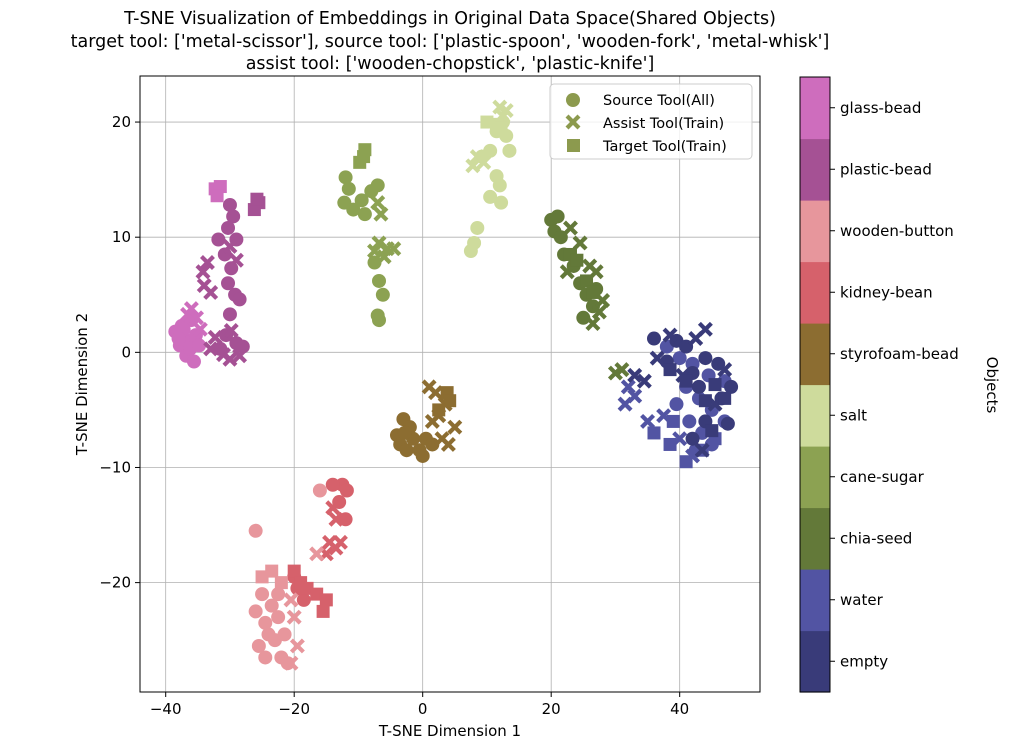 The image size is (1009, 748). What do you see at coordinates (257, 199) in the screenshot?
I see `point-plastic-bead-target` at bounding box center [257, 199].